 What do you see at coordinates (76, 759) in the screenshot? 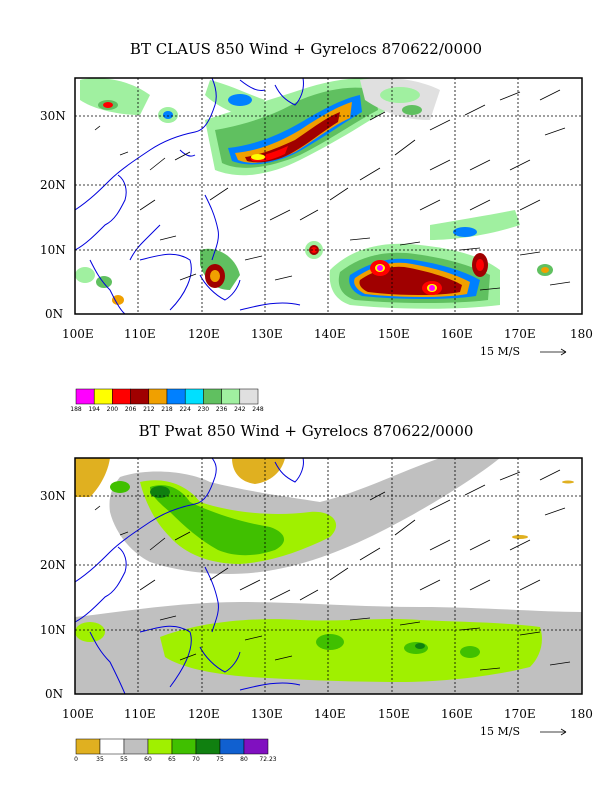
I see `colorbar-label: 0` at bounding box center [76, 759].